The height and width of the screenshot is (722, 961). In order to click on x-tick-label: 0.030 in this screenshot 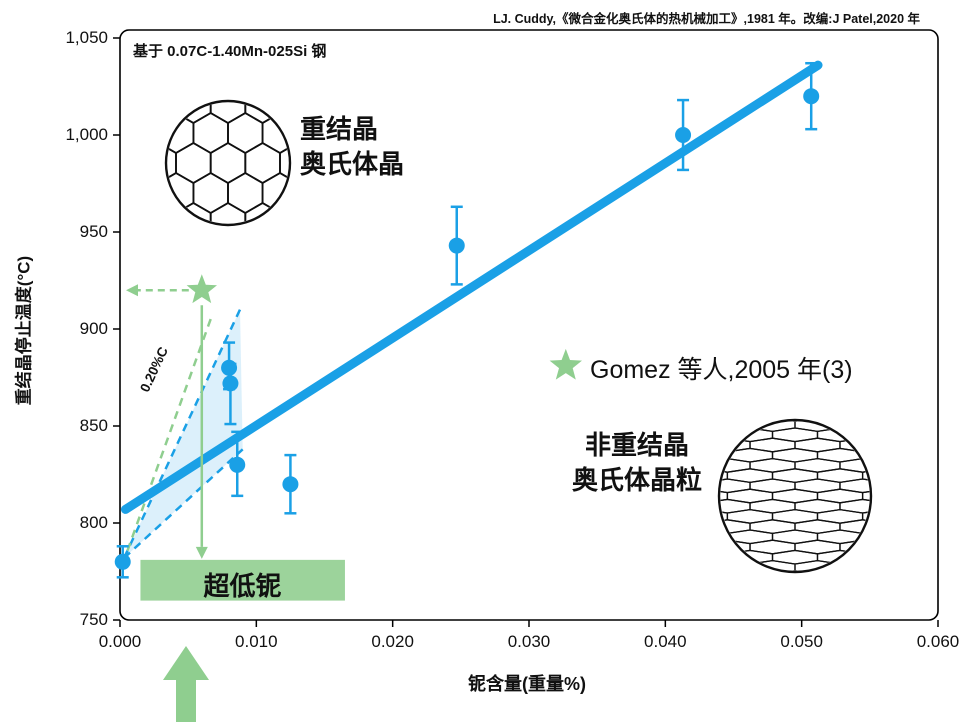, I will do `click(529, 641)`.